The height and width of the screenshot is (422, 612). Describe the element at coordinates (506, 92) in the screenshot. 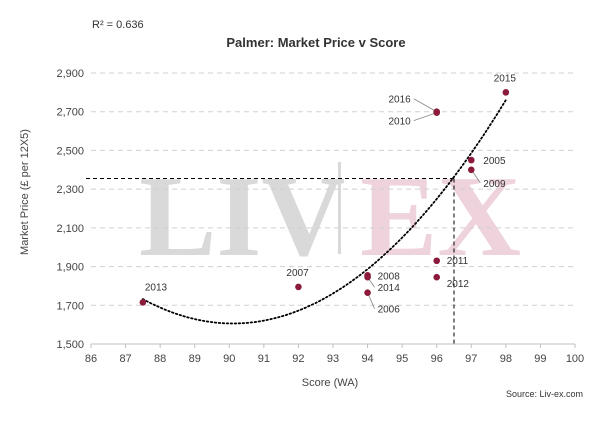

I see `data-point-2015` at that location.